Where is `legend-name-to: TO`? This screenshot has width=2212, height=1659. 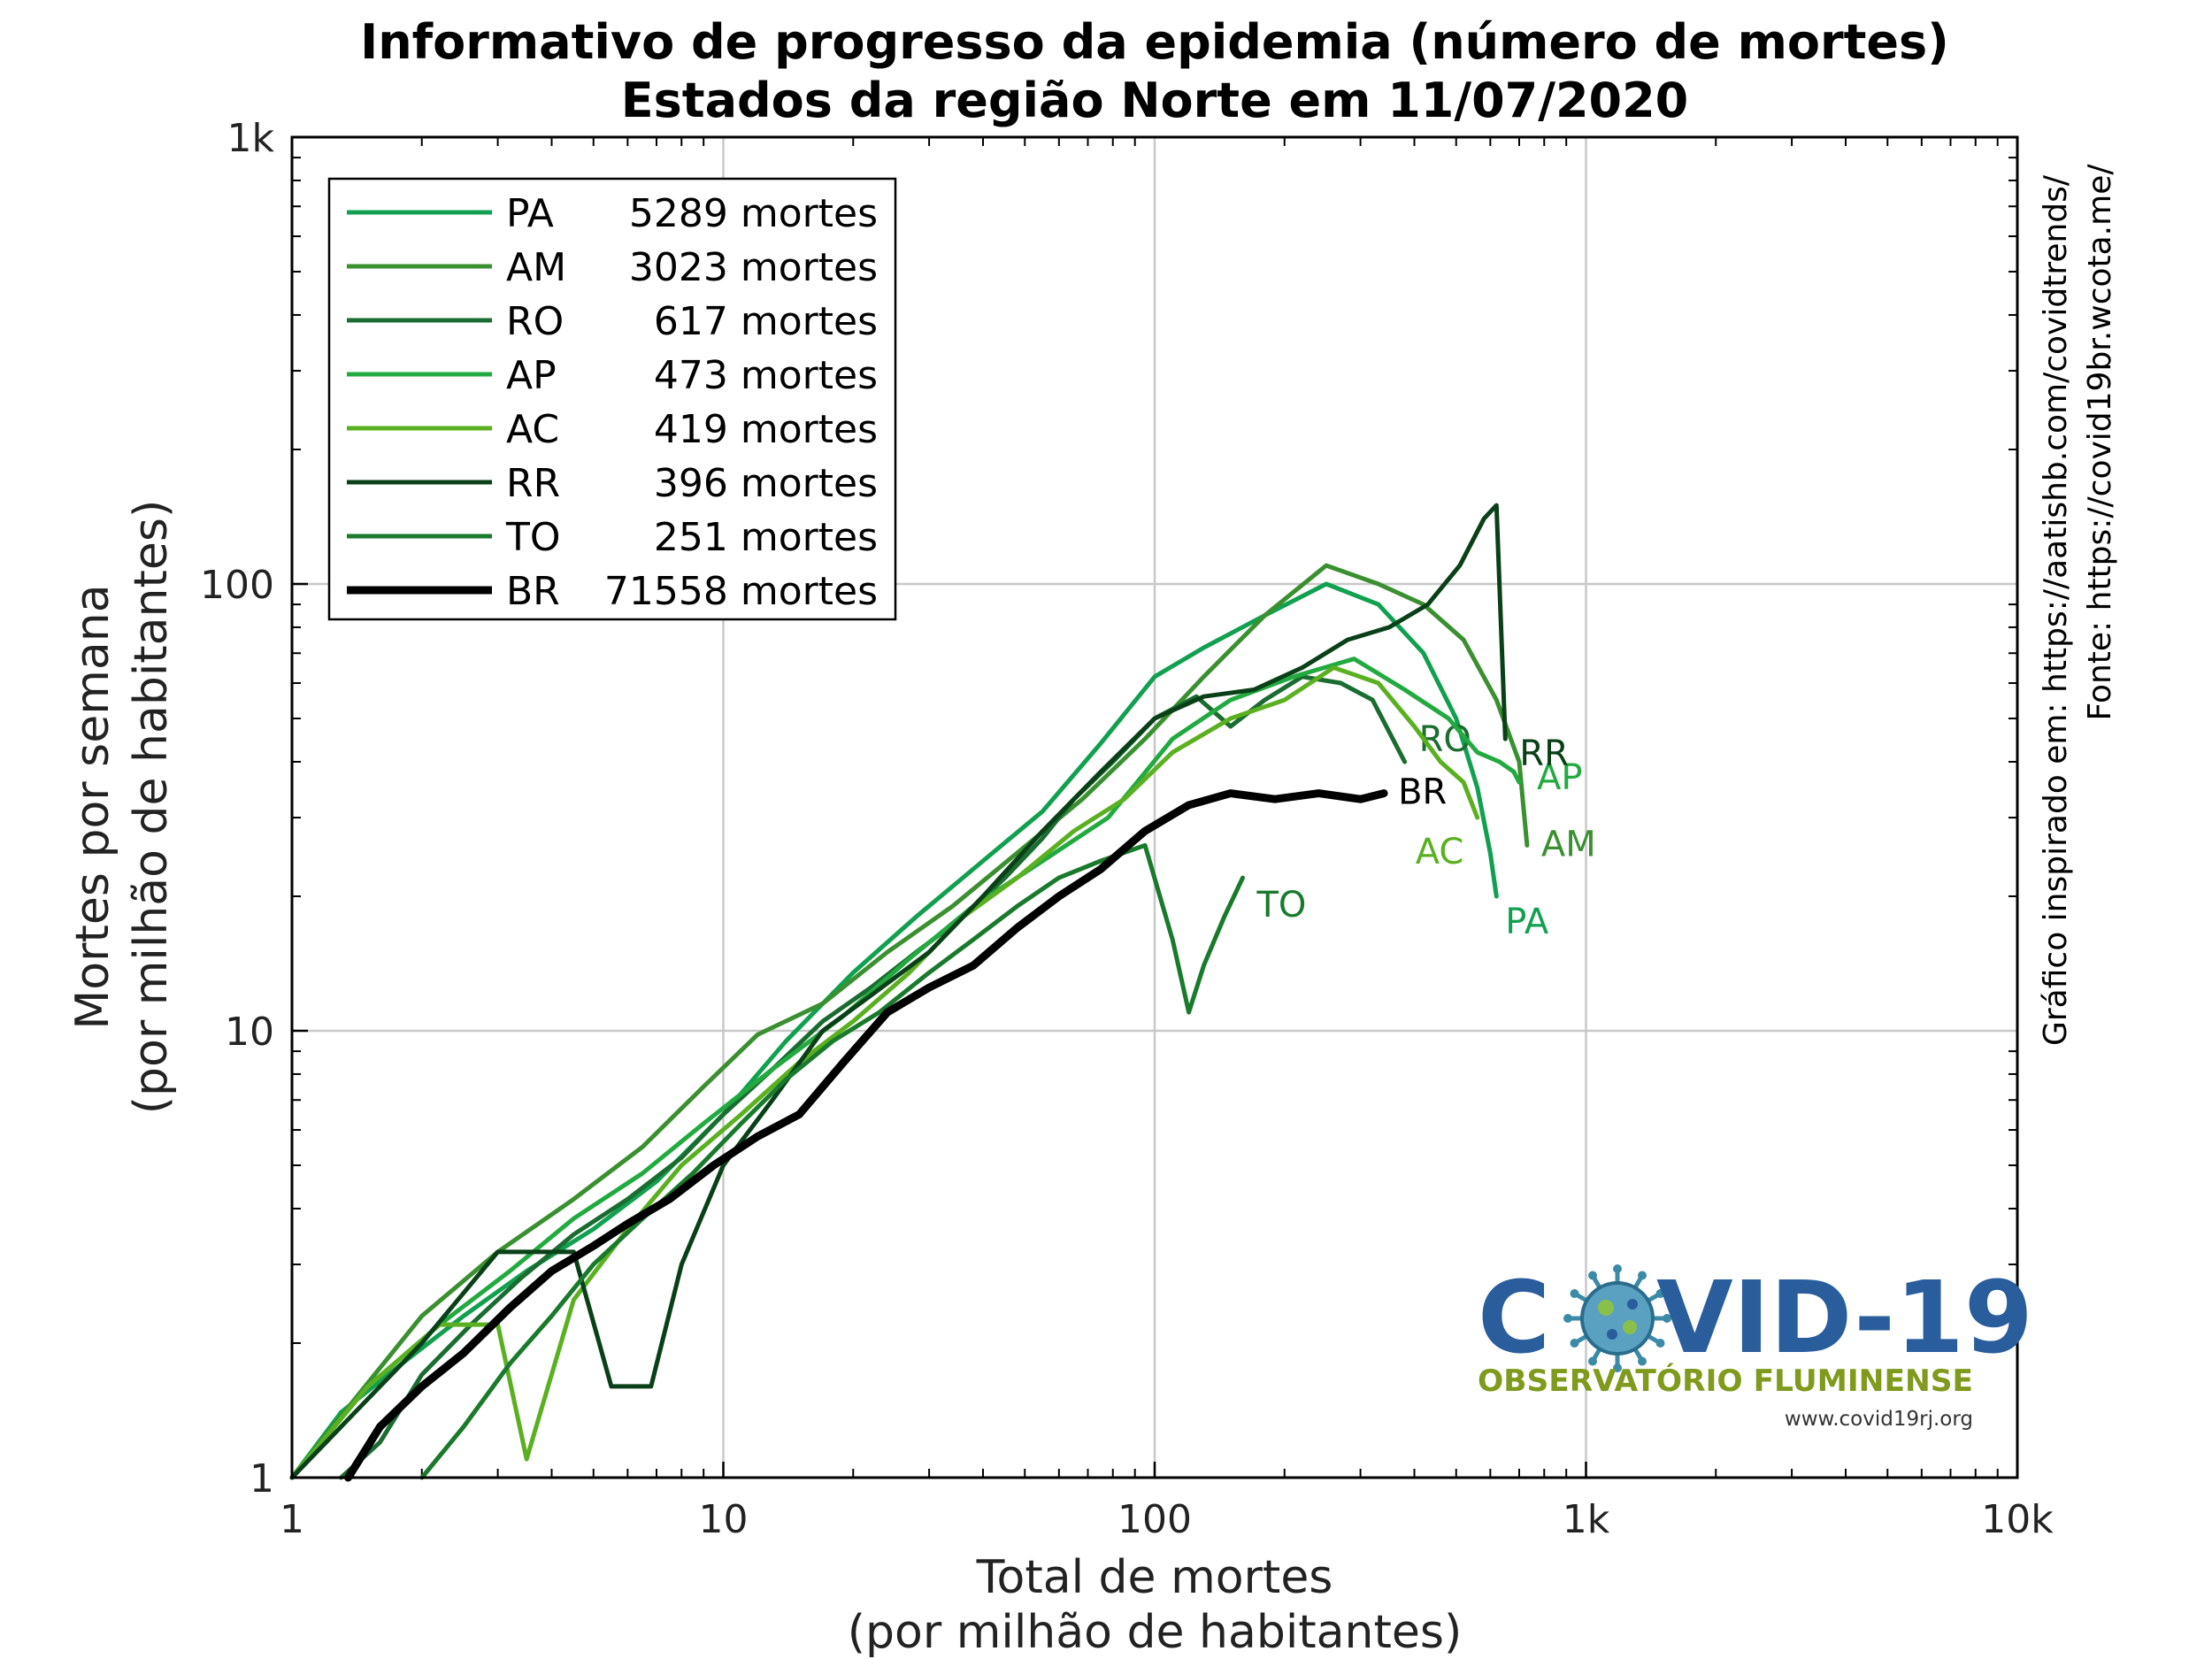 legend-name-to: TO is located at coordinates (533, 537).